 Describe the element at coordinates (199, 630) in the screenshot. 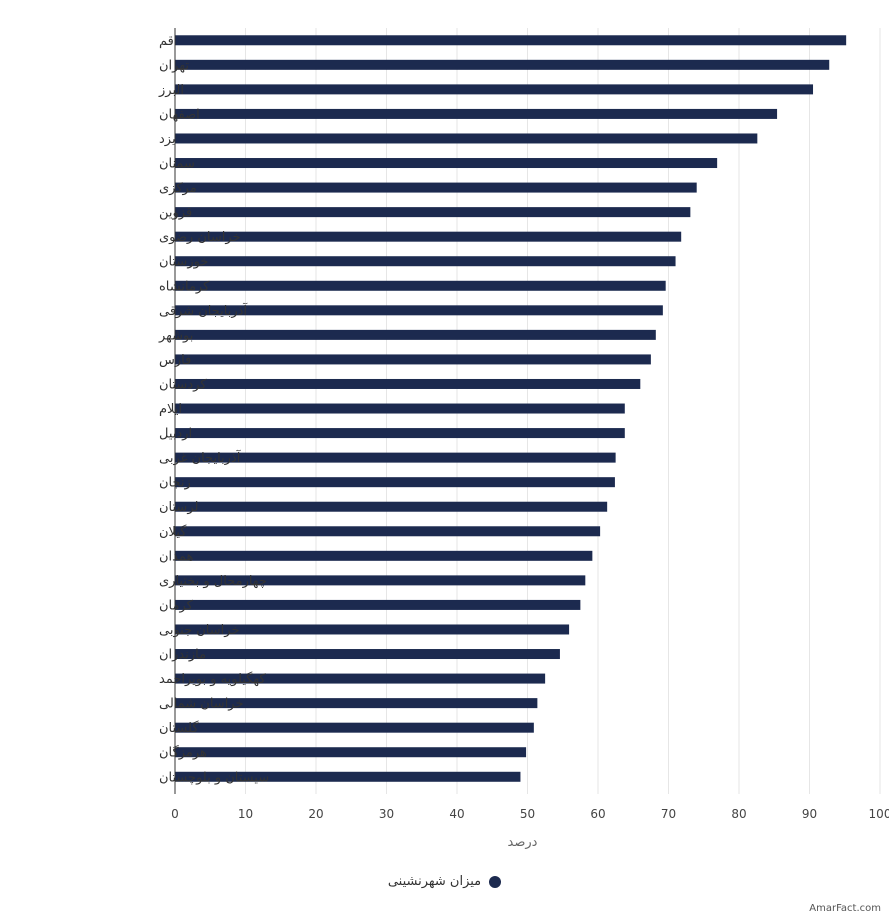

I see `category-label: خراسان جنوبی` at that location.